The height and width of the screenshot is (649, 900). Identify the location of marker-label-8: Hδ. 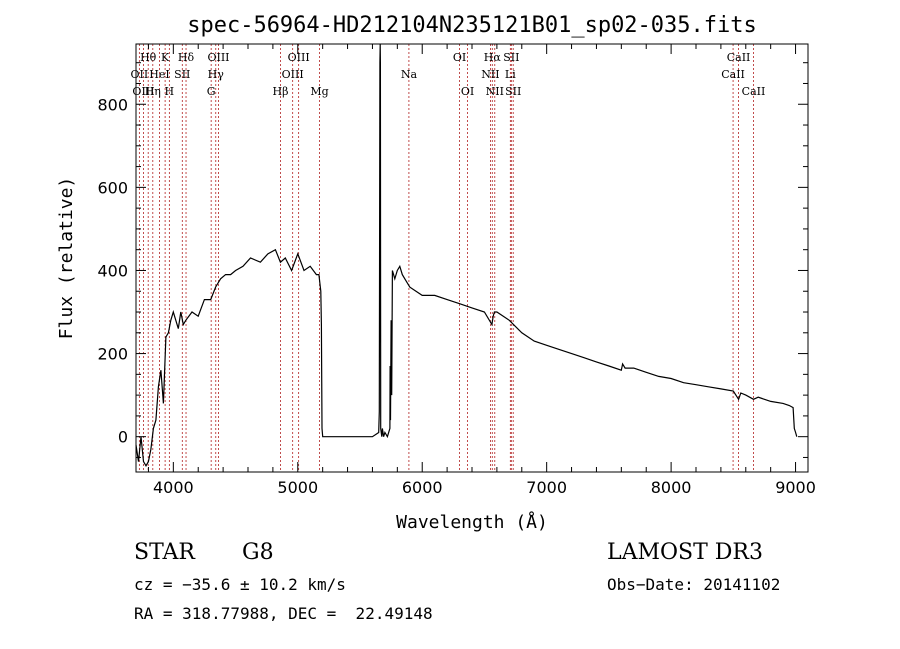
(186, 57).